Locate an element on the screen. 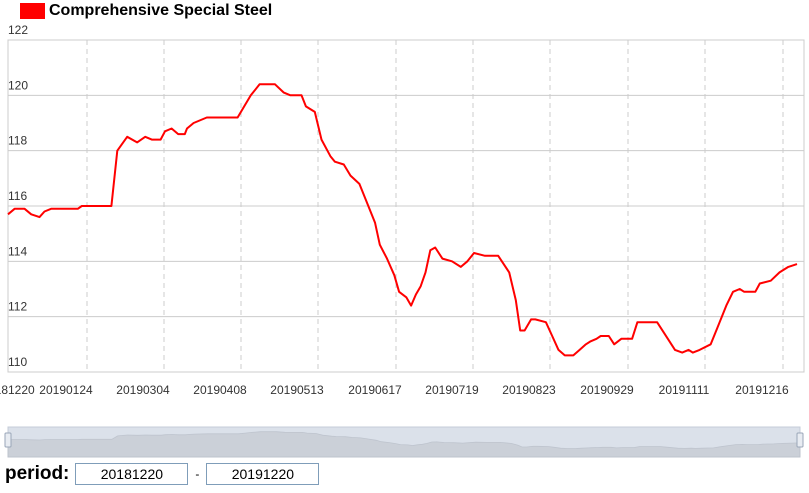 Image resolution: width=809 pixels, height=493 pixels. y-tick-label: 110 is located at coordinates (17, 362).